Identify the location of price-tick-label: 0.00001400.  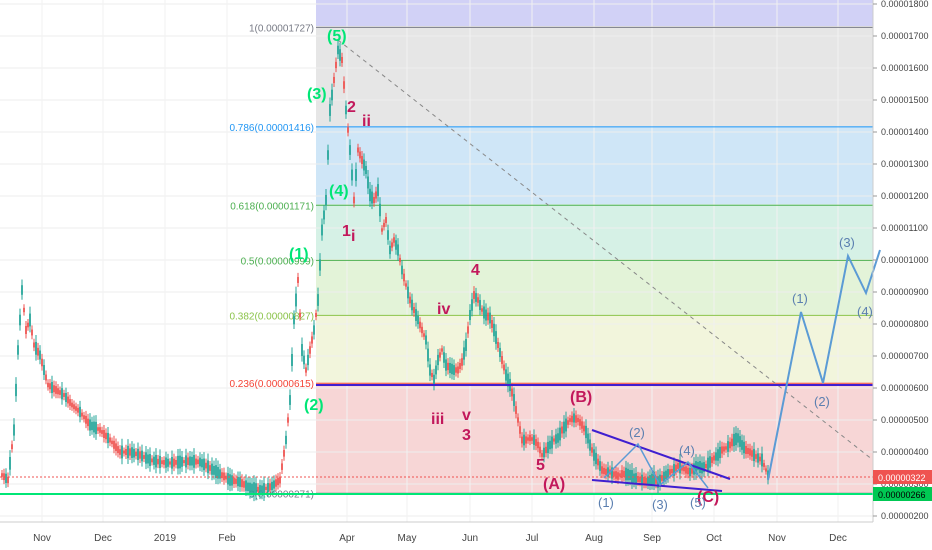
(905, 132).